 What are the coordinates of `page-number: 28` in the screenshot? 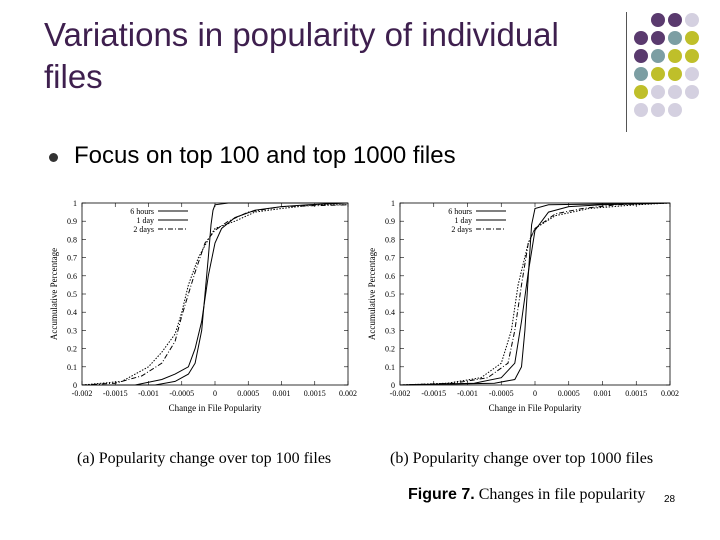 It's located at (670, 499).